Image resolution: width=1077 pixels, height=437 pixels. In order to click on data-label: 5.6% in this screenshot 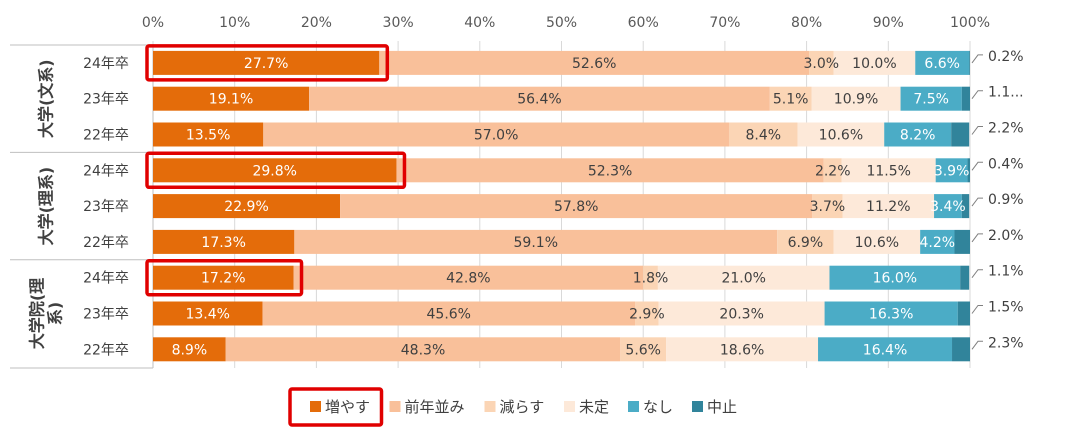, I will do `click(643, 350)`.